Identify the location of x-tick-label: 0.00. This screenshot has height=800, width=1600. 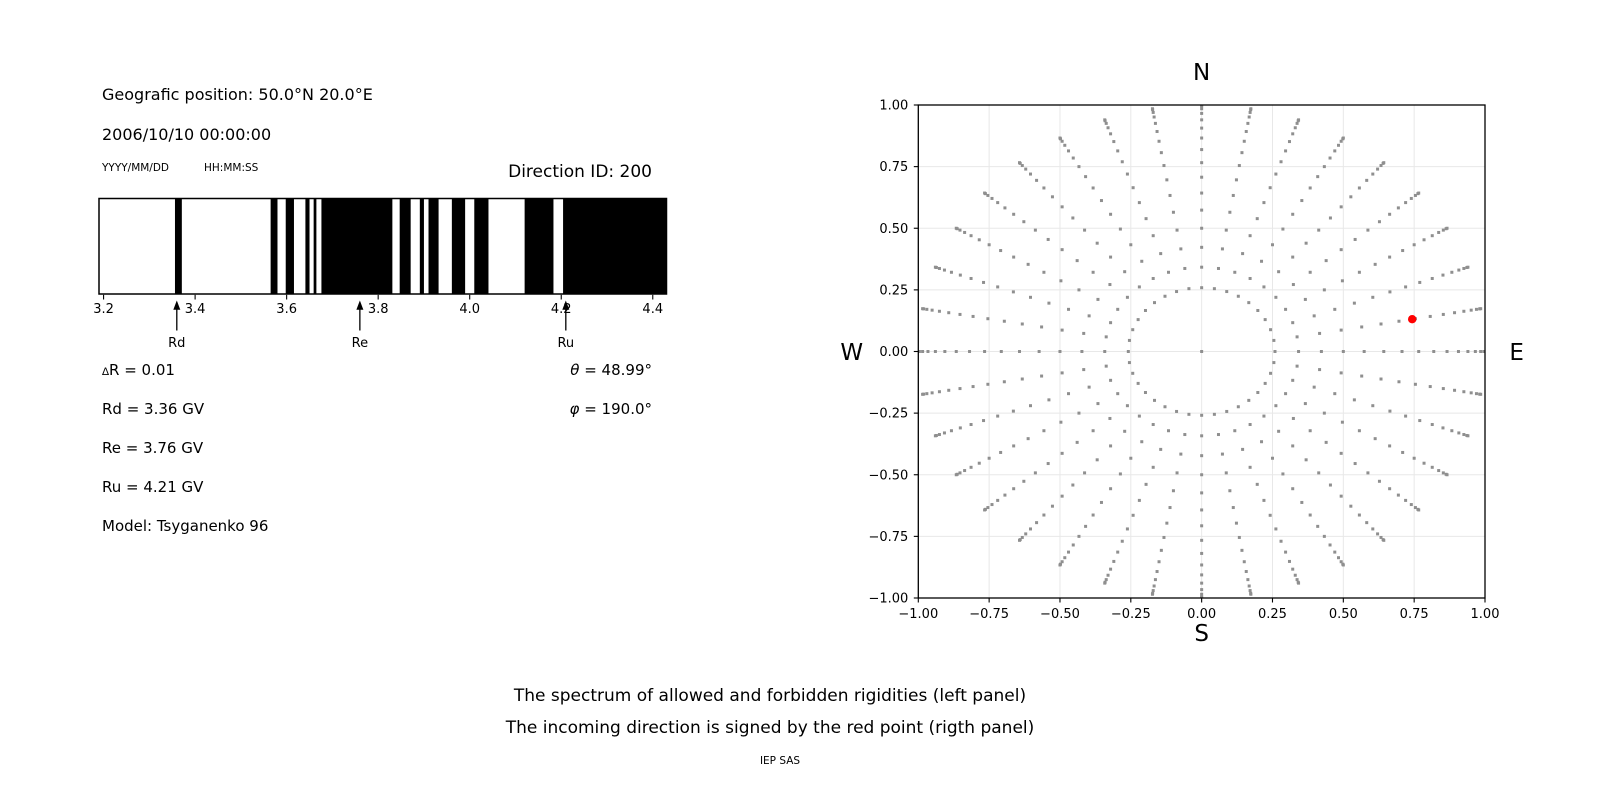
(1201, 614).